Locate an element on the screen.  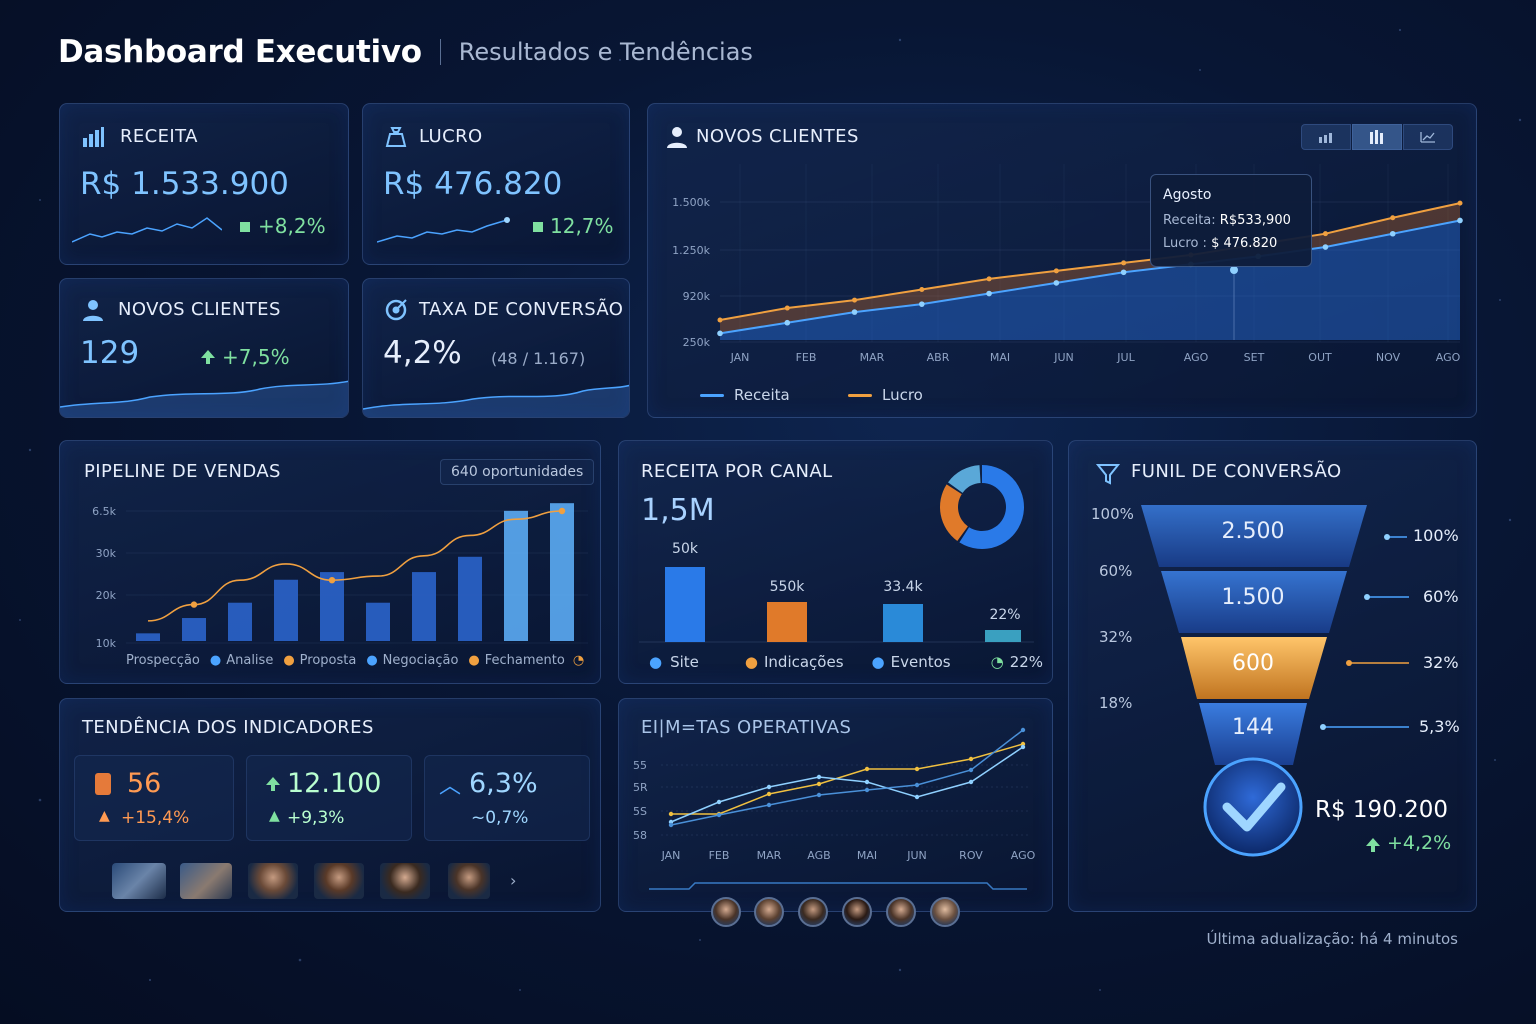
indicator-card: ︿ 6,3% ~0,7% is located at coordinates (507, 798).